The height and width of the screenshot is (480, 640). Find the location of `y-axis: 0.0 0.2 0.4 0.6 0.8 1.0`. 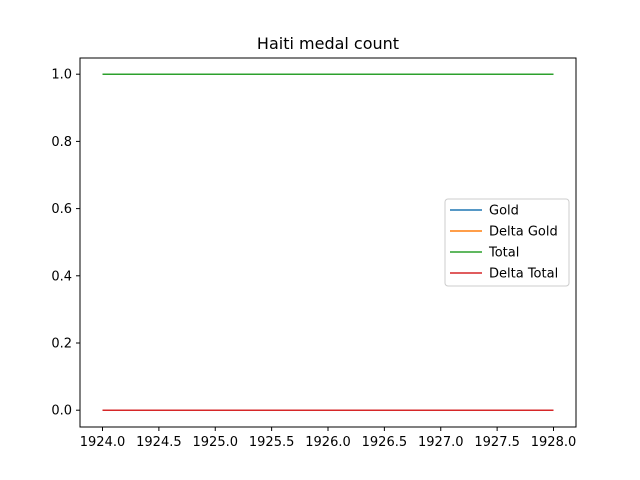

y-axis: 0.0 0.2 0.4 0.6 0.8 1.0 is located at coordinates (65, 243).